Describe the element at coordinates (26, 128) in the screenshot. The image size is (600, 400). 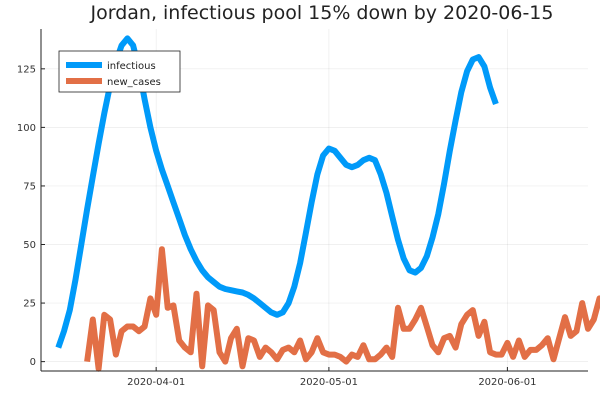
I see `y-tick-label: 100` at that location.